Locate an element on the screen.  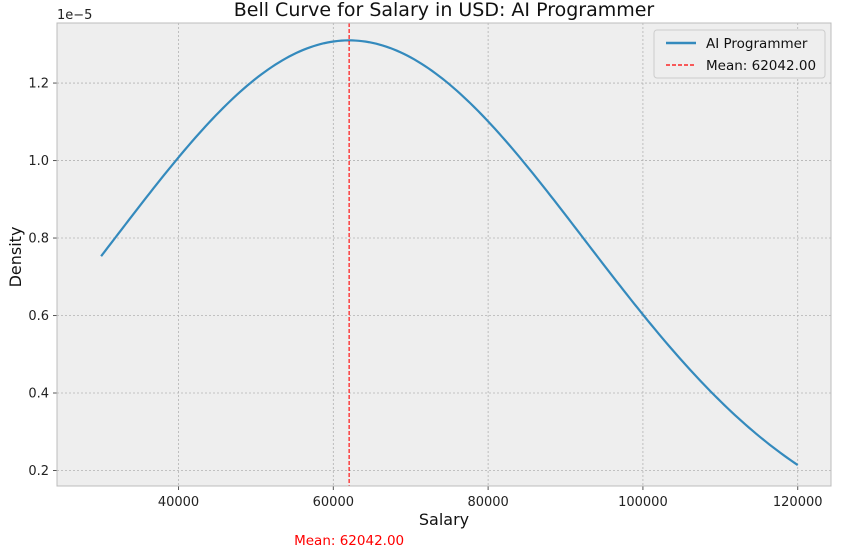
y-tick-label: 0.8 is located at coordinates (38, 239).